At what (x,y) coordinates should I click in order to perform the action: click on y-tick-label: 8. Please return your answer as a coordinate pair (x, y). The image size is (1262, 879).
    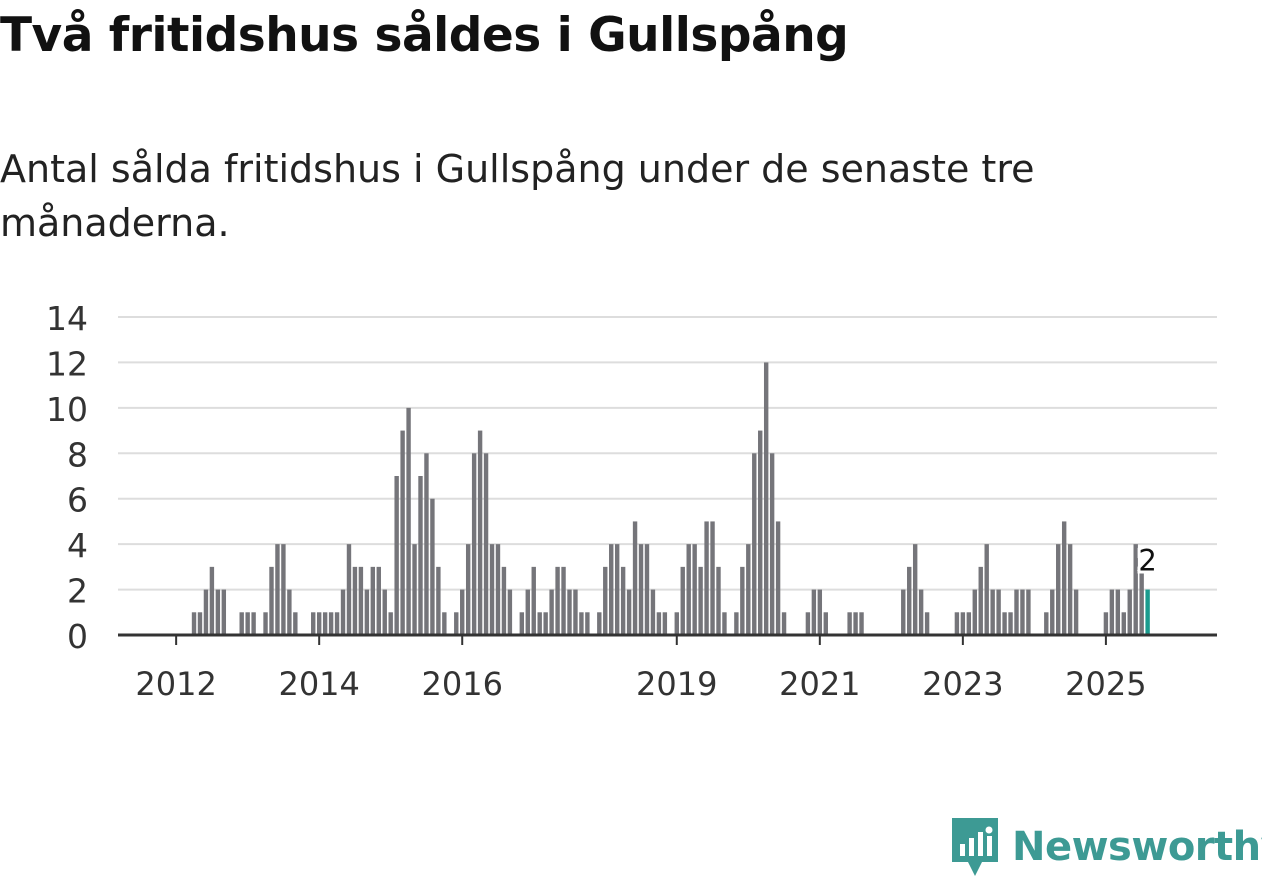
    Looking at the image, I should click on (77, 454).